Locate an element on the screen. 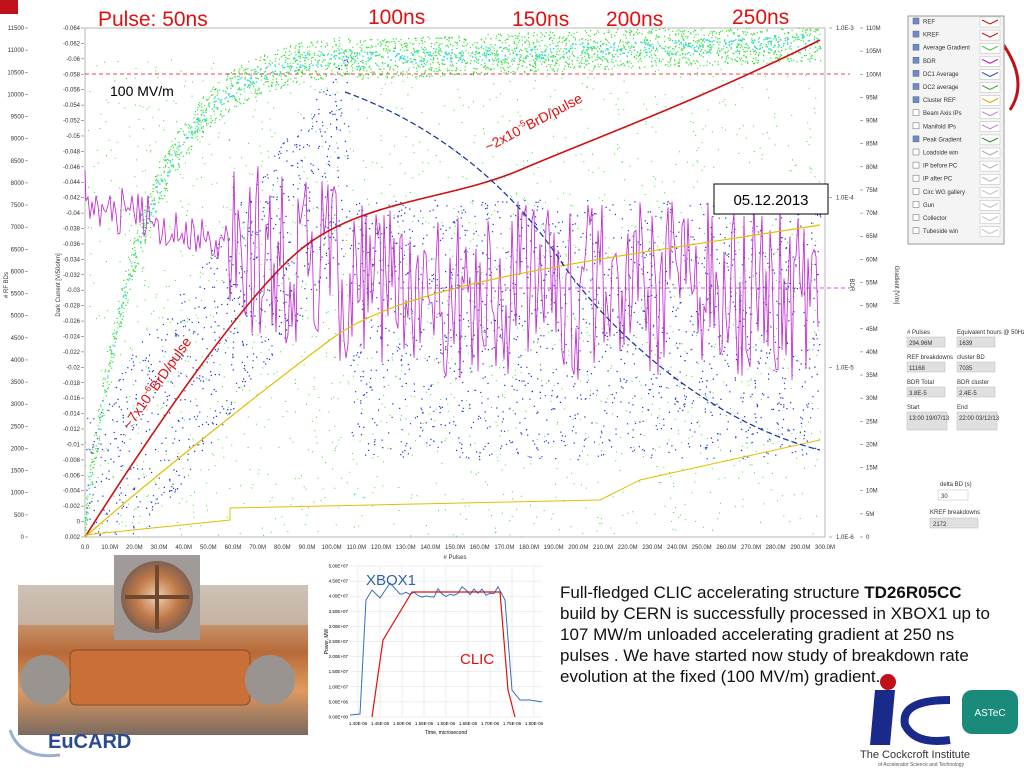  y-tick-label: 0.002 is located at coordinates (73, 538).